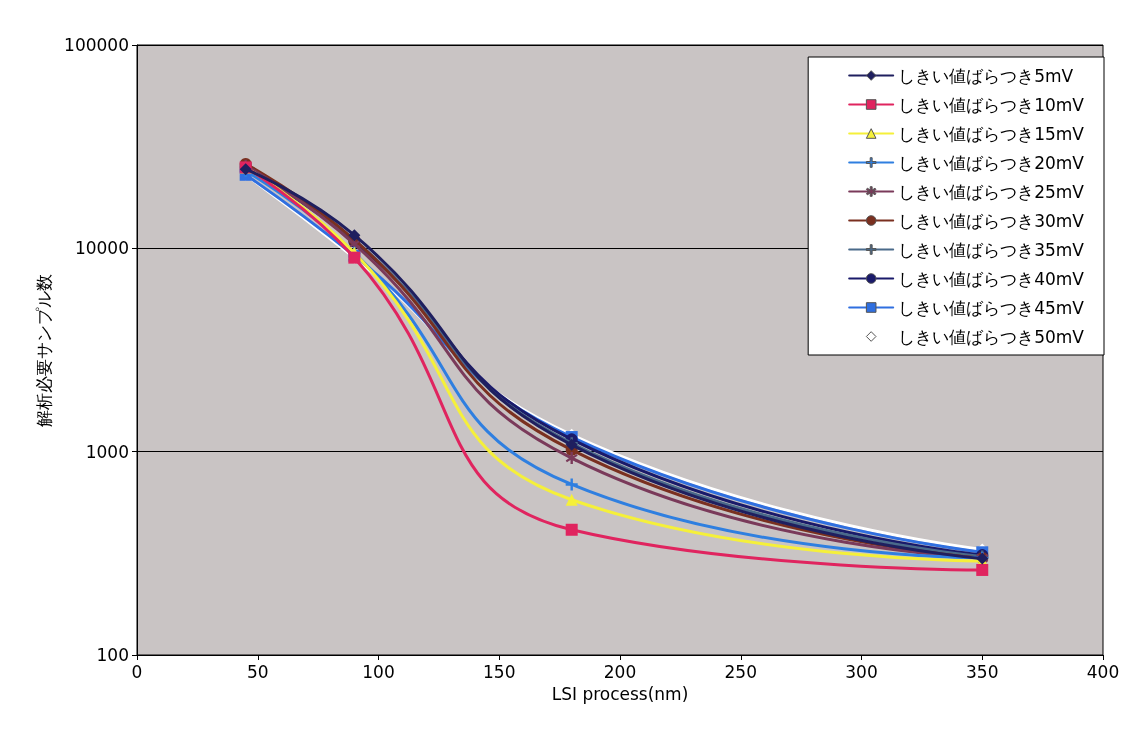  I want to click on legend-label: しきい値ばらつき10mV, so click(991, 104).